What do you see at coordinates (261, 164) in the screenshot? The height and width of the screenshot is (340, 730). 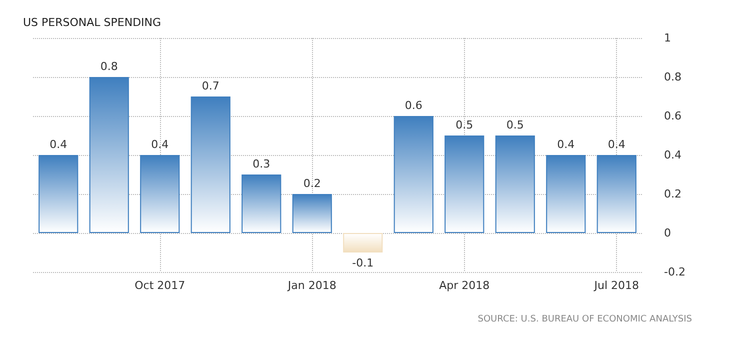 I see `data-label: 0.3` at bounding box center [261, 164].